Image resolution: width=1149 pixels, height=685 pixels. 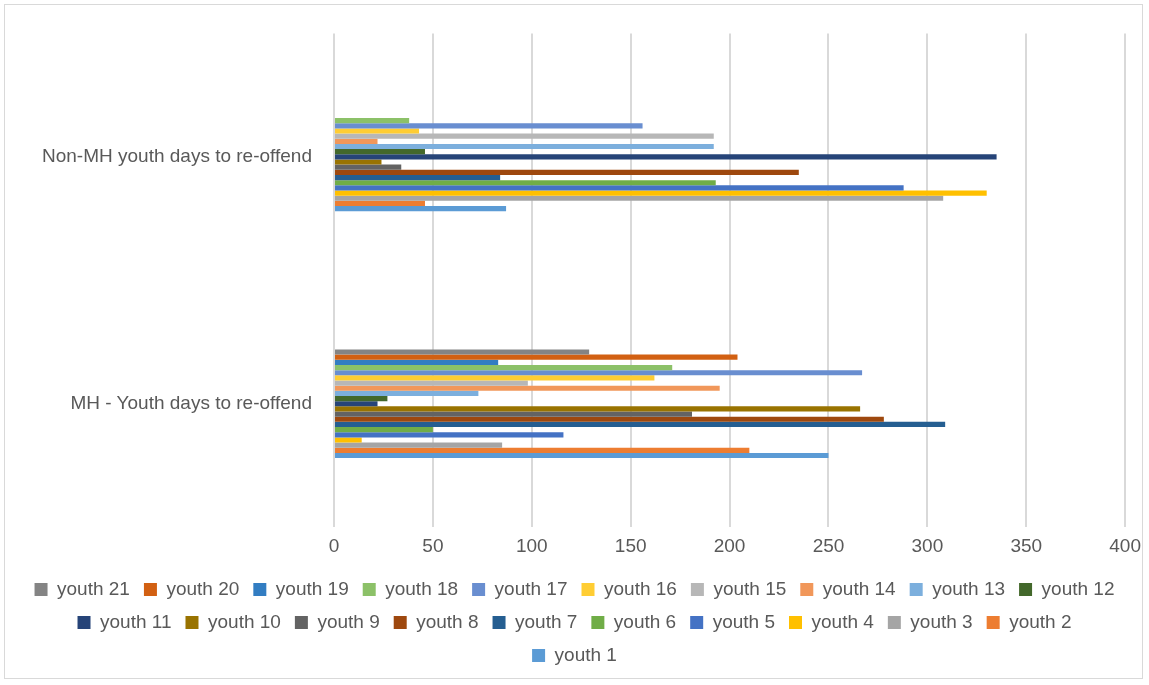 I want to click on legend-label: youth 16, so click(x=640, y=588).